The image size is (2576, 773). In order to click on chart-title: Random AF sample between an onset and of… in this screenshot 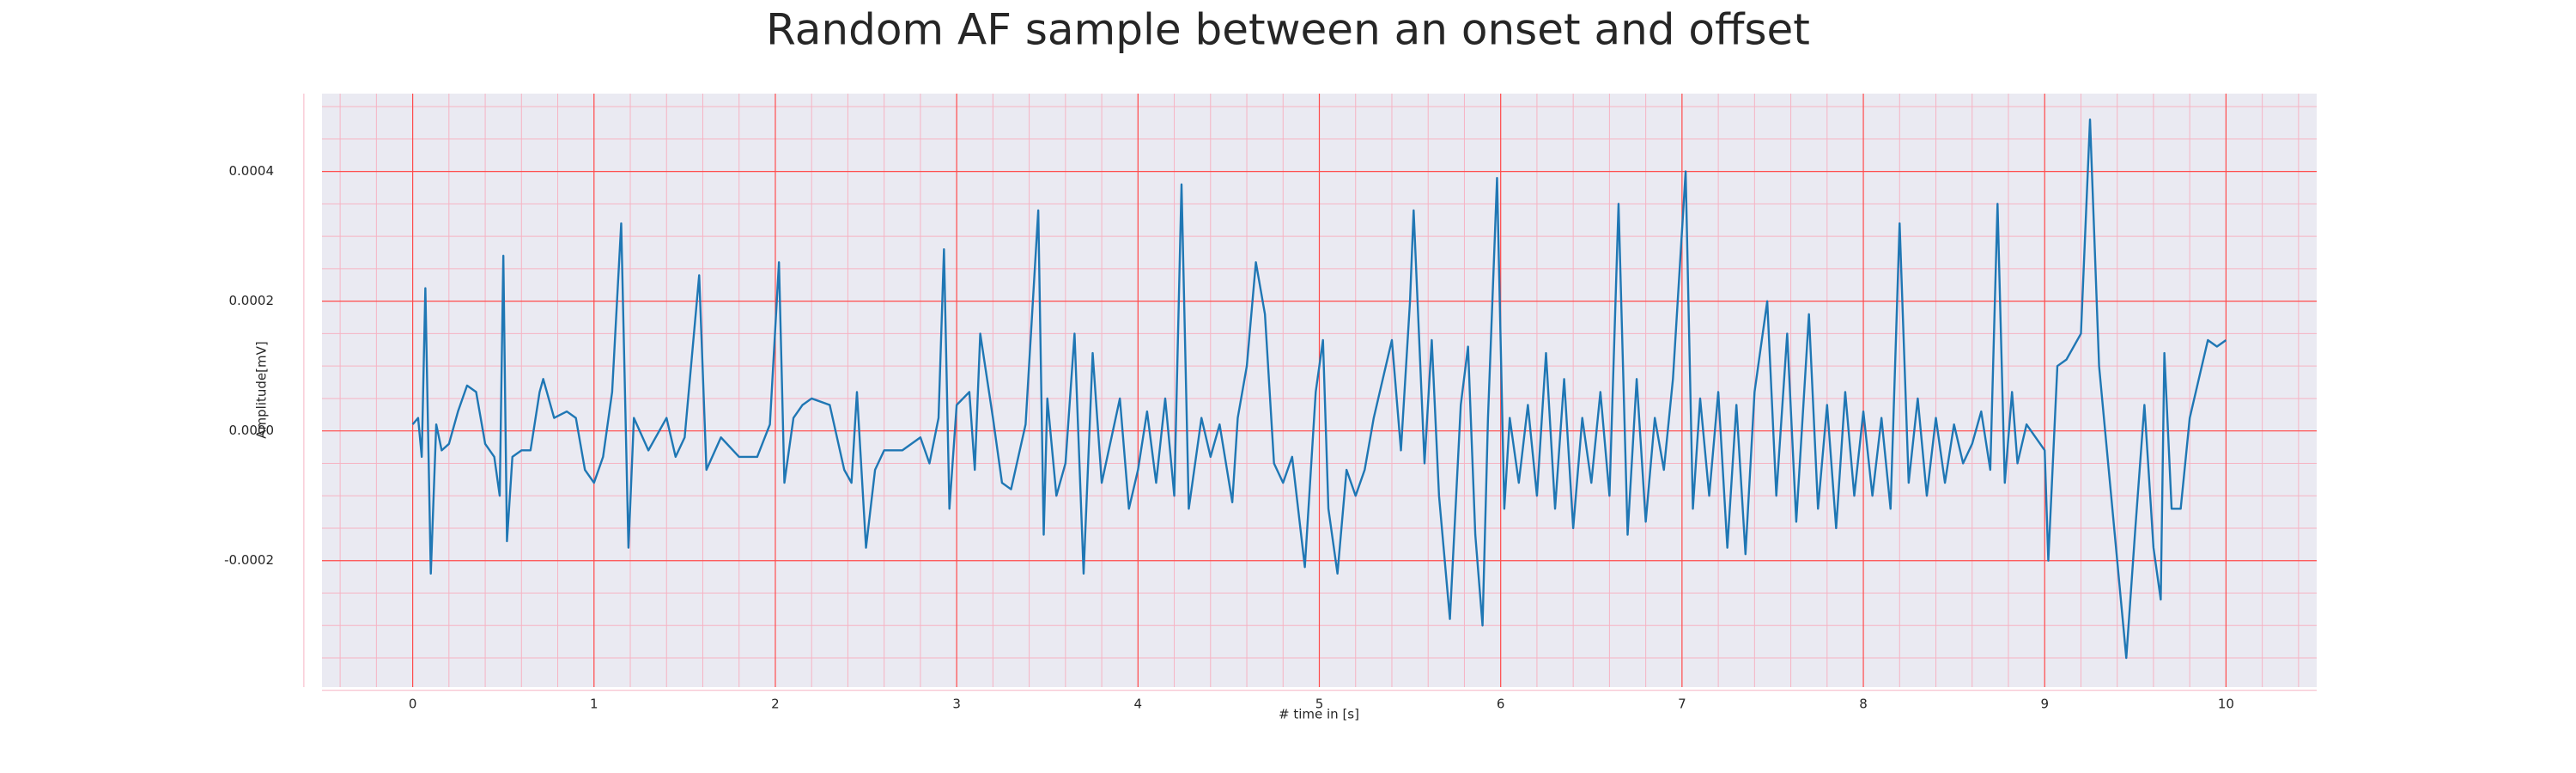, I will do `click(1288, 30)`.